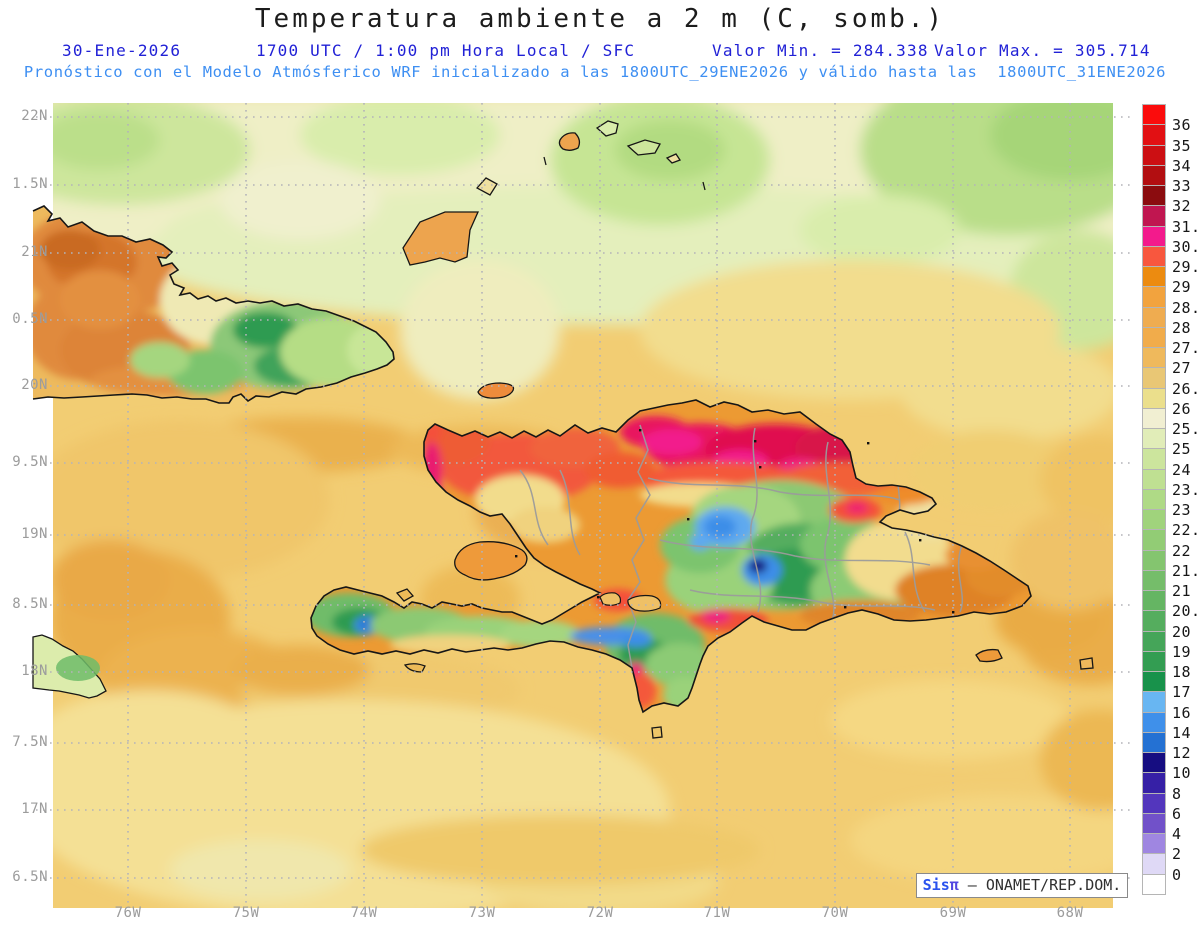 Image resolution: width=1200 pixels, height=927 pixels. What do you see at coordinates (34, 116) in the screenshot?
I see `lat-label: 22N` at bounding box center [34, 116].